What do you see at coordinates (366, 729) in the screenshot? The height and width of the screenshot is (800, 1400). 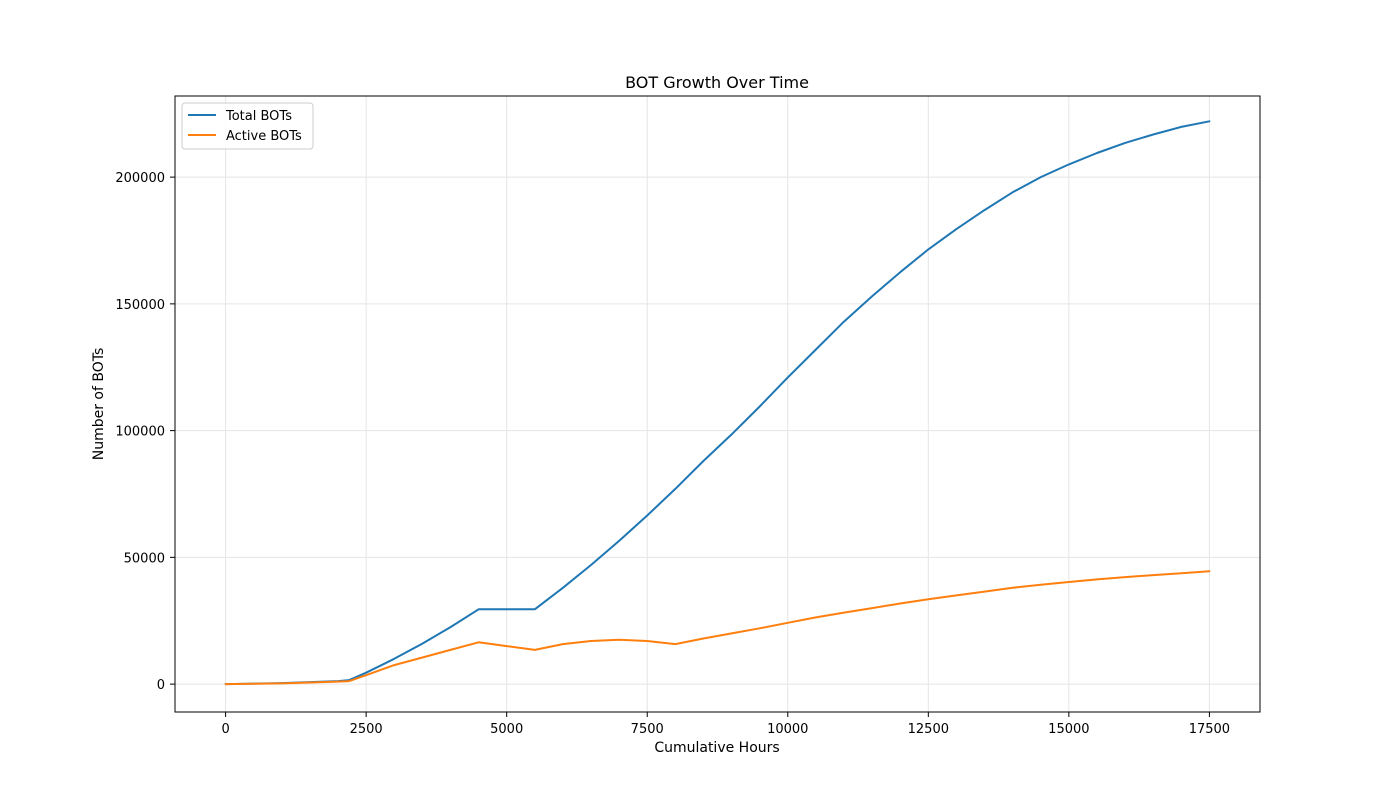 I see `x-tick-label: 2500` at bounding box center [366, 729].